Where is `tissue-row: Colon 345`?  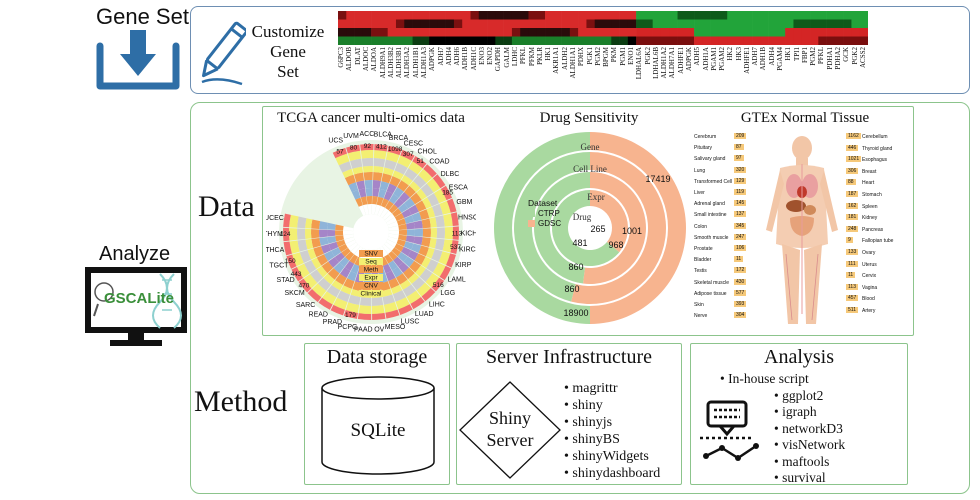
tissue-row: Colon 345 is located at coordinates (721, 226).